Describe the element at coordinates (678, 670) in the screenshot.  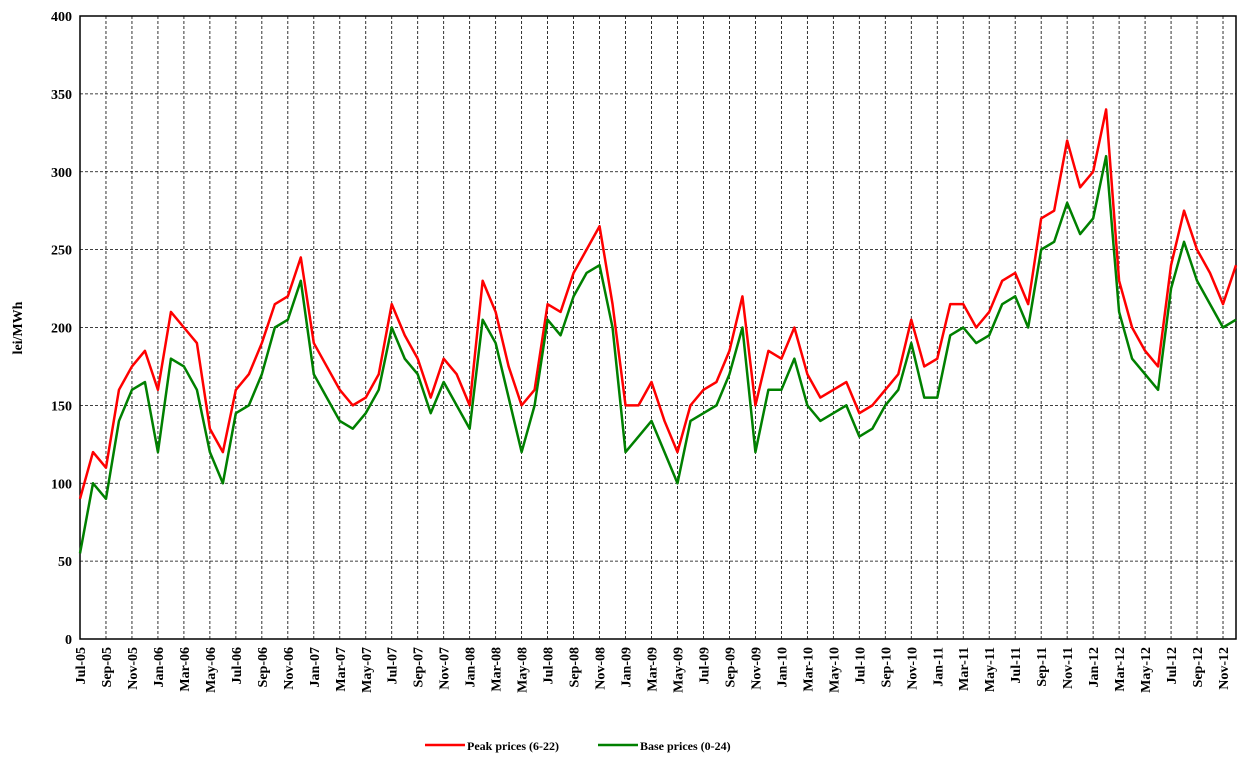
I see `x-tick-label: May-09` at that location.